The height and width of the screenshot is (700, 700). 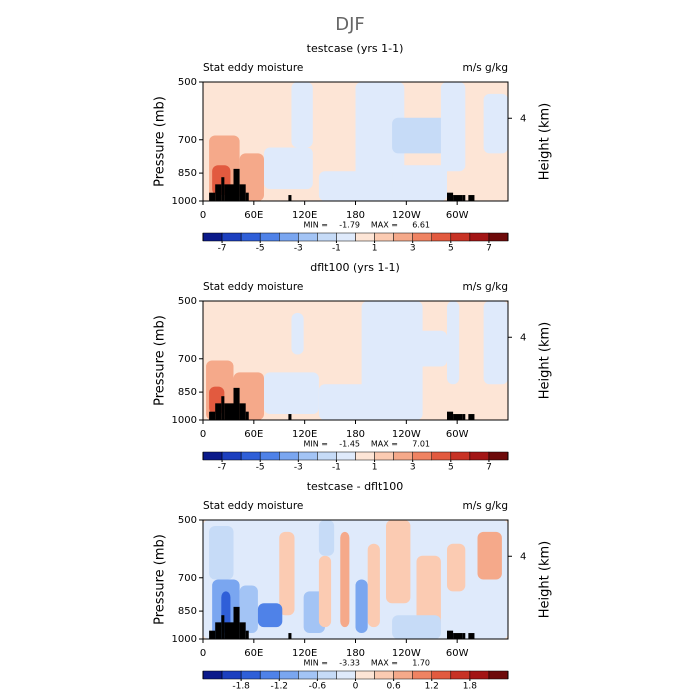 What do you see at coordinates (349, 663) in the screenshot?
I see `min-value: -3.33` at bounding box center [349, 663].